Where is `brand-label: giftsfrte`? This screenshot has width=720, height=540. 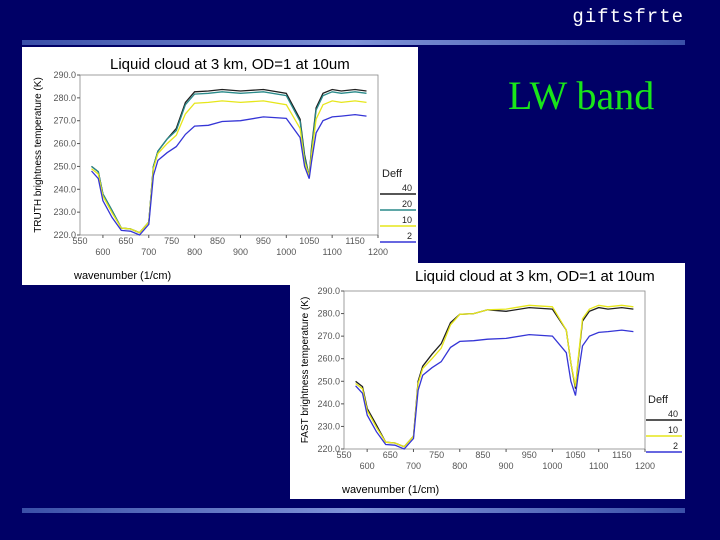
brand-label: giftsfrte is located at coordinates (628, 17).